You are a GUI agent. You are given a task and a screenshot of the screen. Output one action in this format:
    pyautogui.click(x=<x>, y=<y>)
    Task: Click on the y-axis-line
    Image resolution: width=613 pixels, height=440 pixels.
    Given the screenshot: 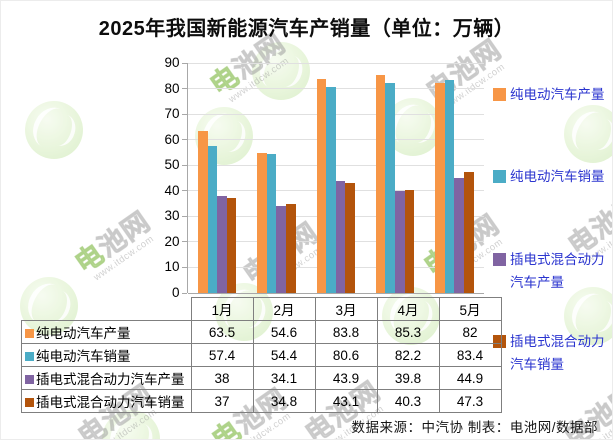 What is the action you would take?
    pyautogui.click(x=187, y=178)
    